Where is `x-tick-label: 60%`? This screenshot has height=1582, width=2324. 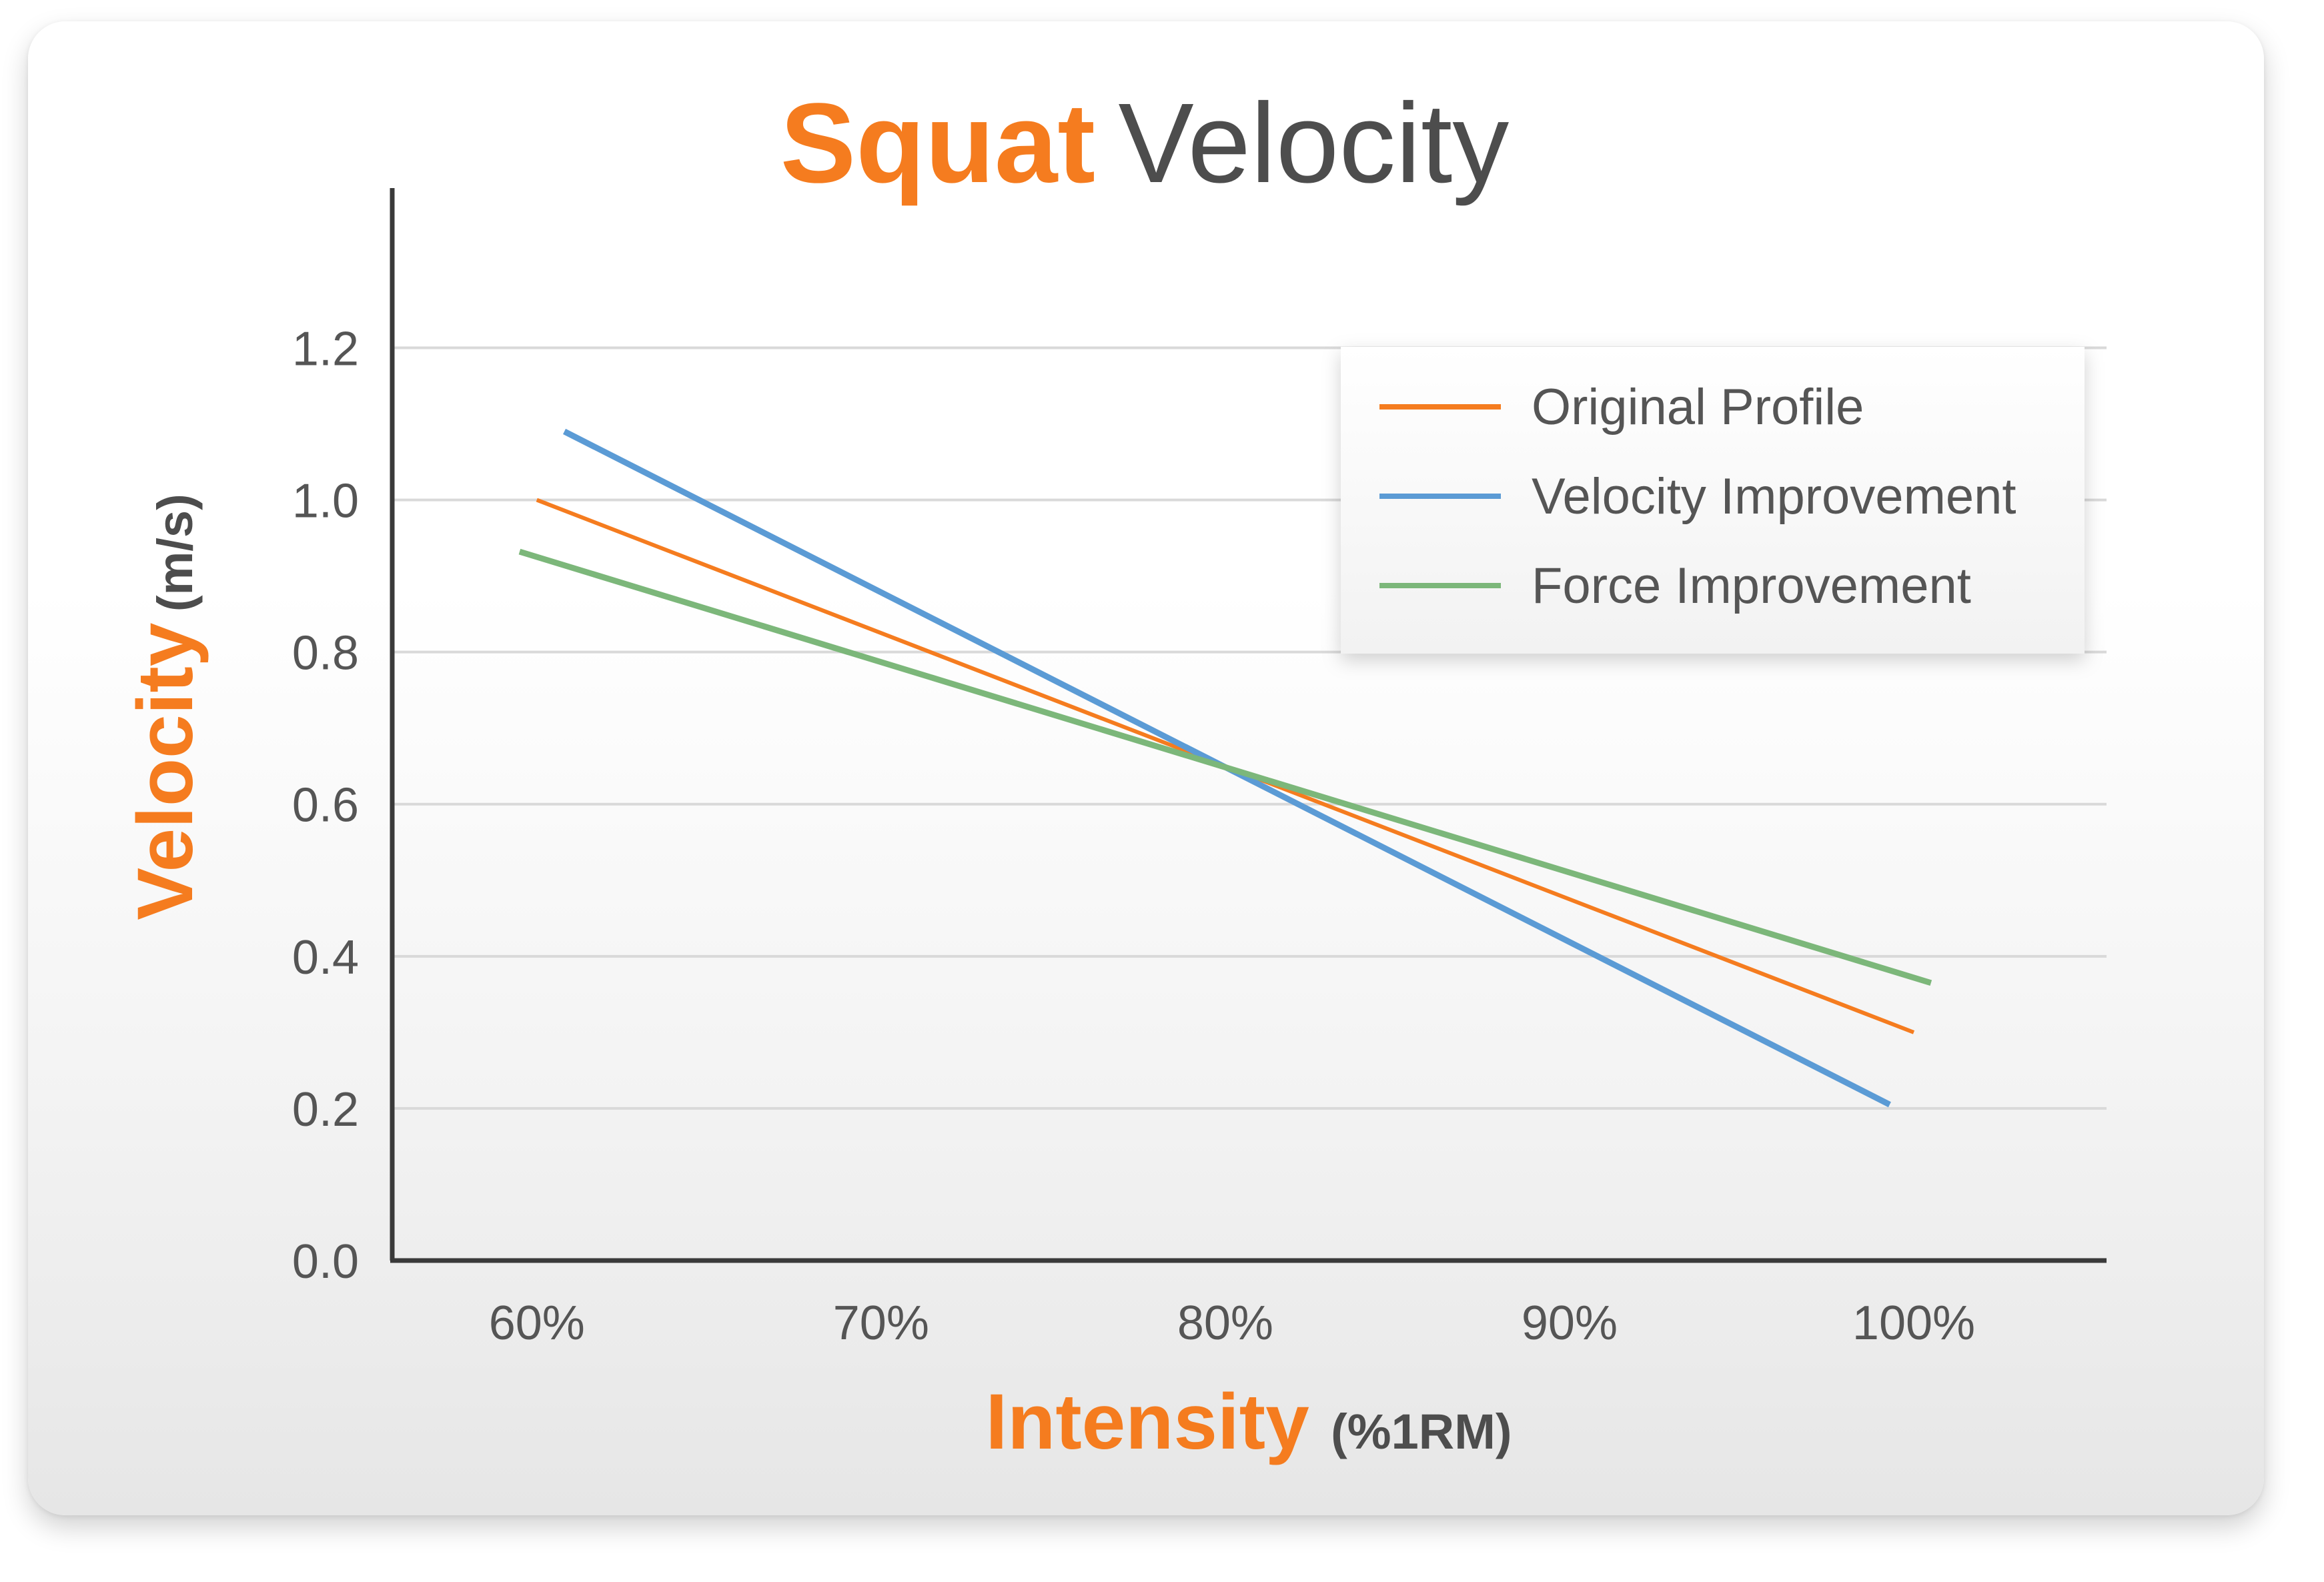 x-tick-label: 60% is located at coordinates (537, 1323).